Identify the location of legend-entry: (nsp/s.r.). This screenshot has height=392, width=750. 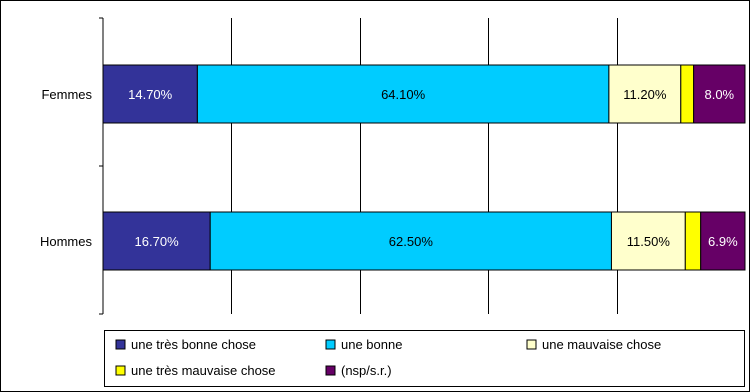
(366, 370).